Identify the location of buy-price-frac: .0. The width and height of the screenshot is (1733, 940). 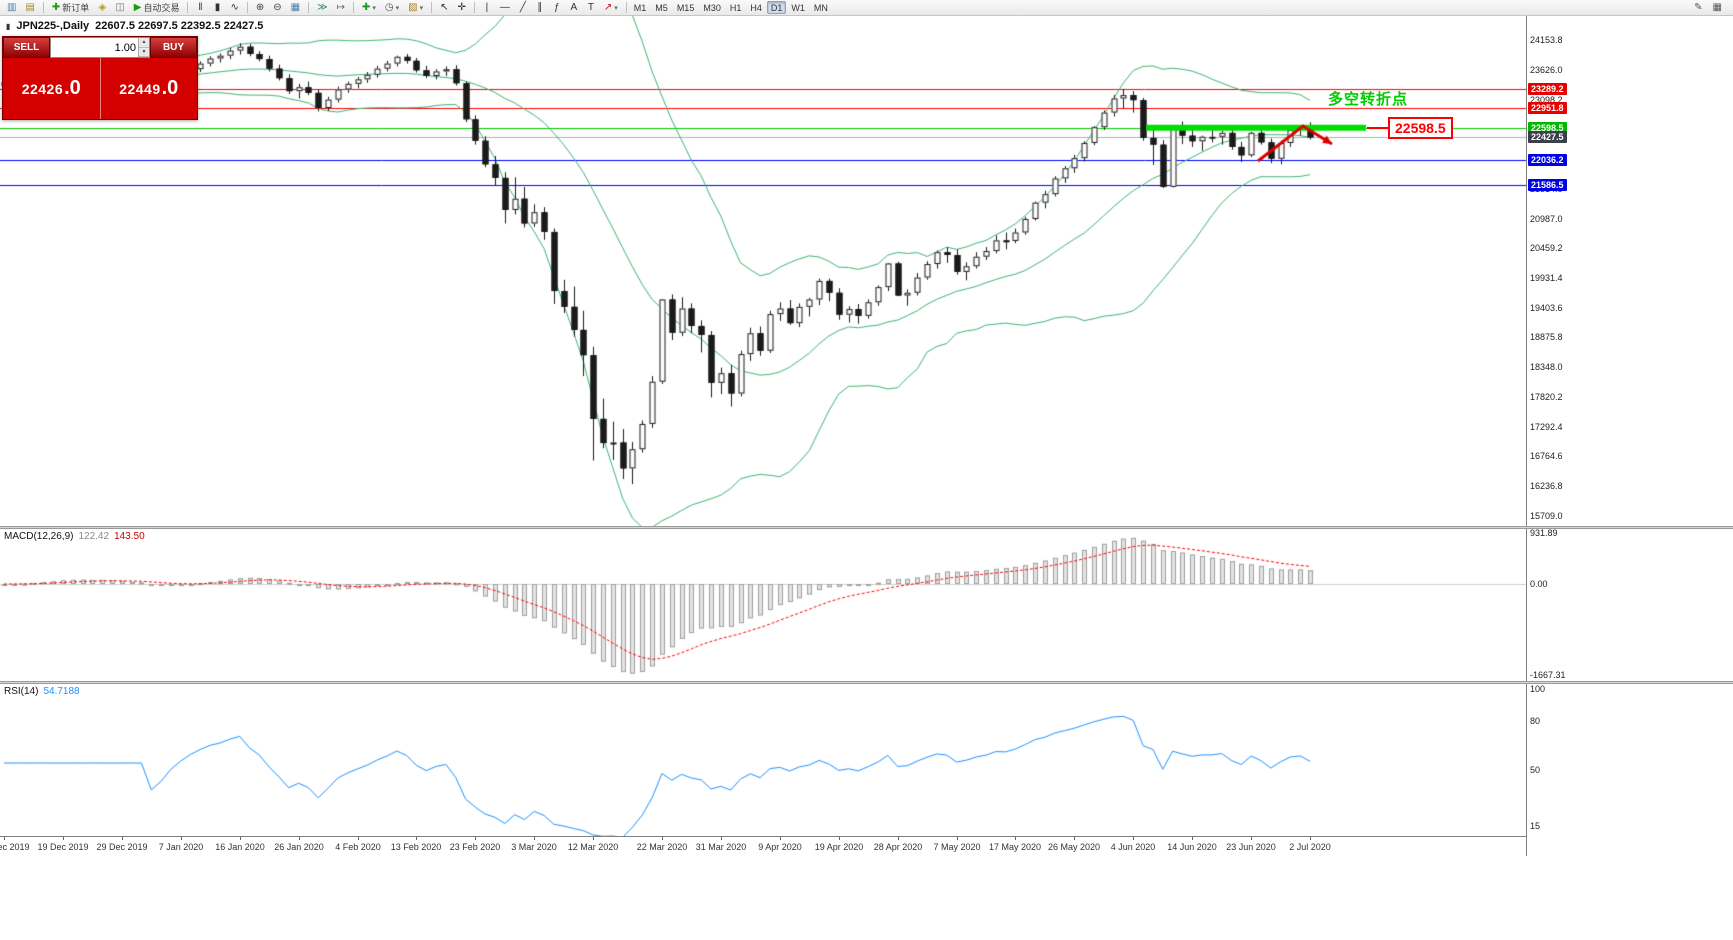
(170, 88).